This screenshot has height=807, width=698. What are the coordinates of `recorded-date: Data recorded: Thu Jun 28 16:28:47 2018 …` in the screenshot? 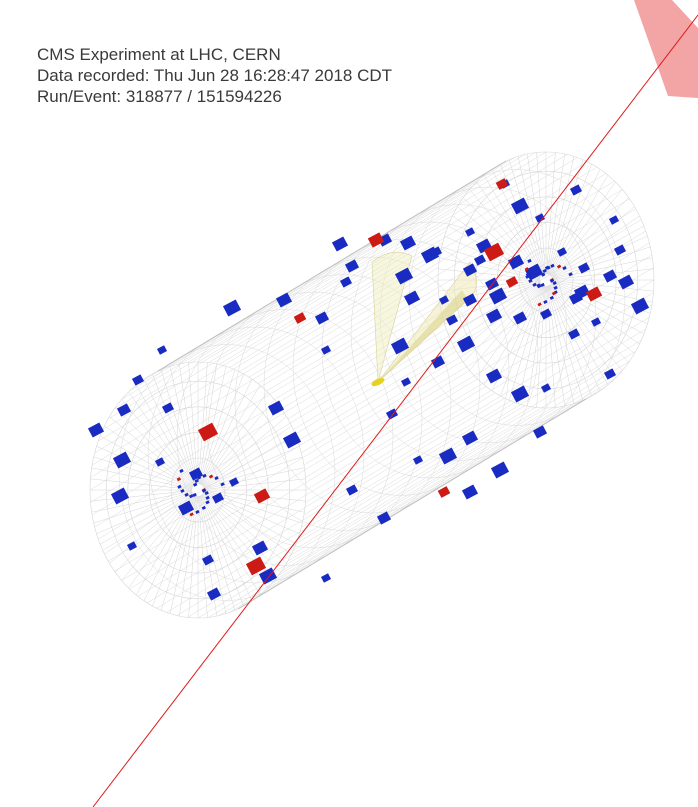 It's located at (215, 75).